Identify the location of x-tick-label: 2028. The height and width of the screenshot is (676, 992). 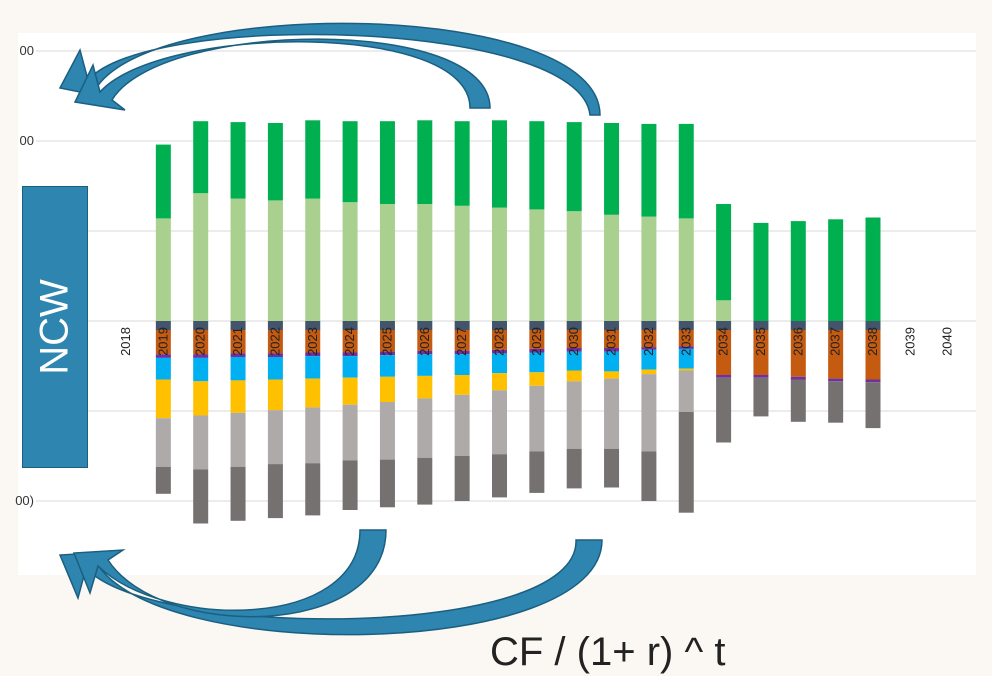
(499, 341).